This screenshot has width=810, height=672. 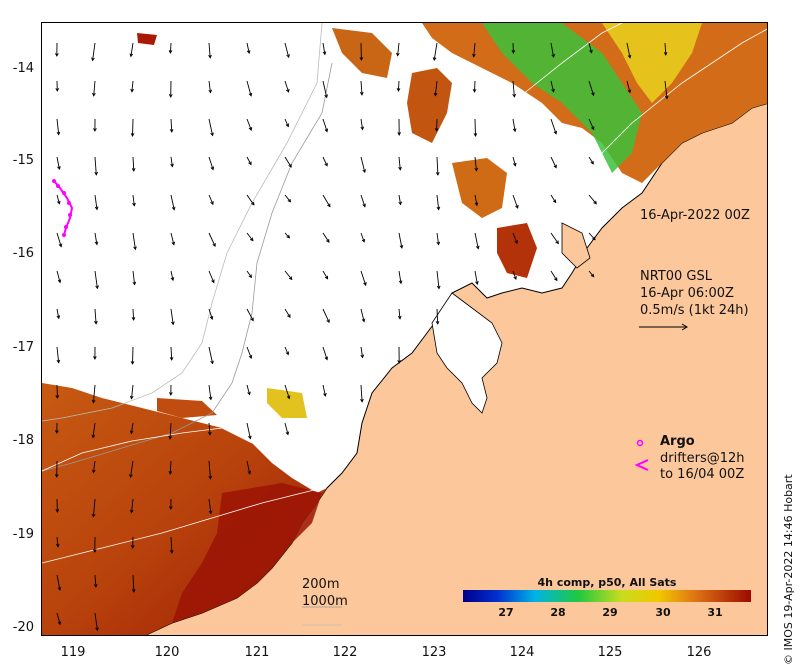 I want to click on x-tick: 119, so click(x=73, y=652).